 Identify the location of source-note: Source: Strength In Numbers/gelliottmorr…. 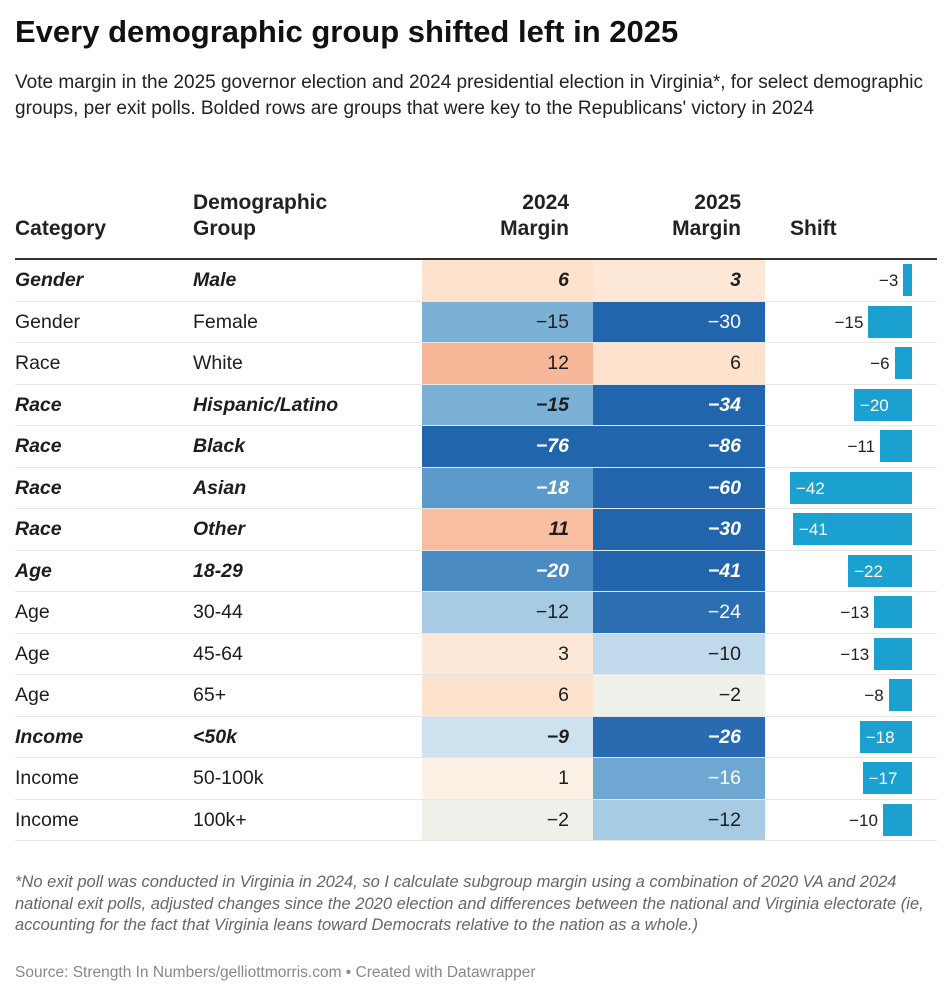
(275, 972).